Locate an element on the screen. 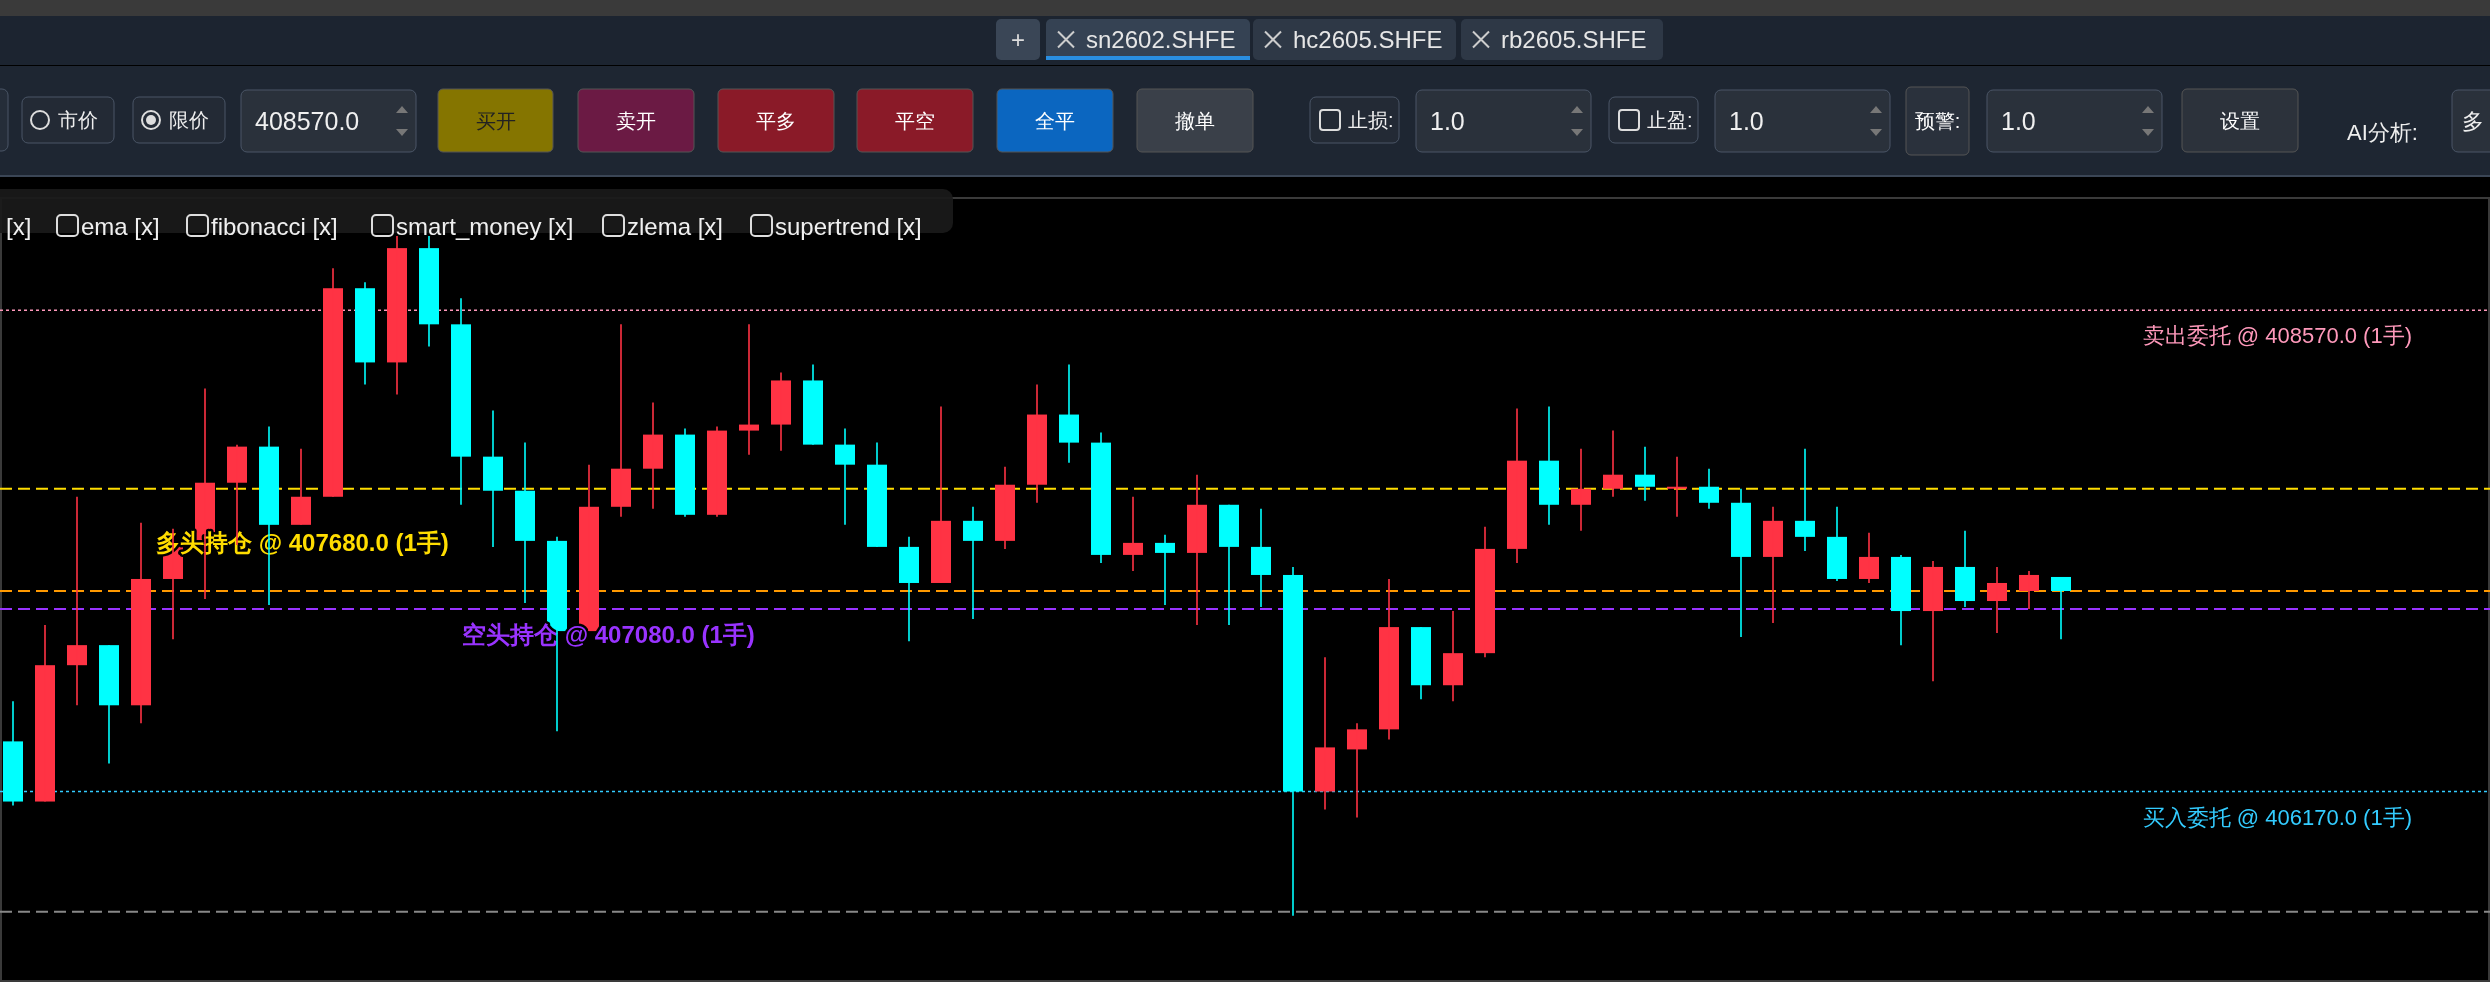 This screenshot has width=2490, height=982. annotation: fibonacci [x] is located at coordinates (274, 226).